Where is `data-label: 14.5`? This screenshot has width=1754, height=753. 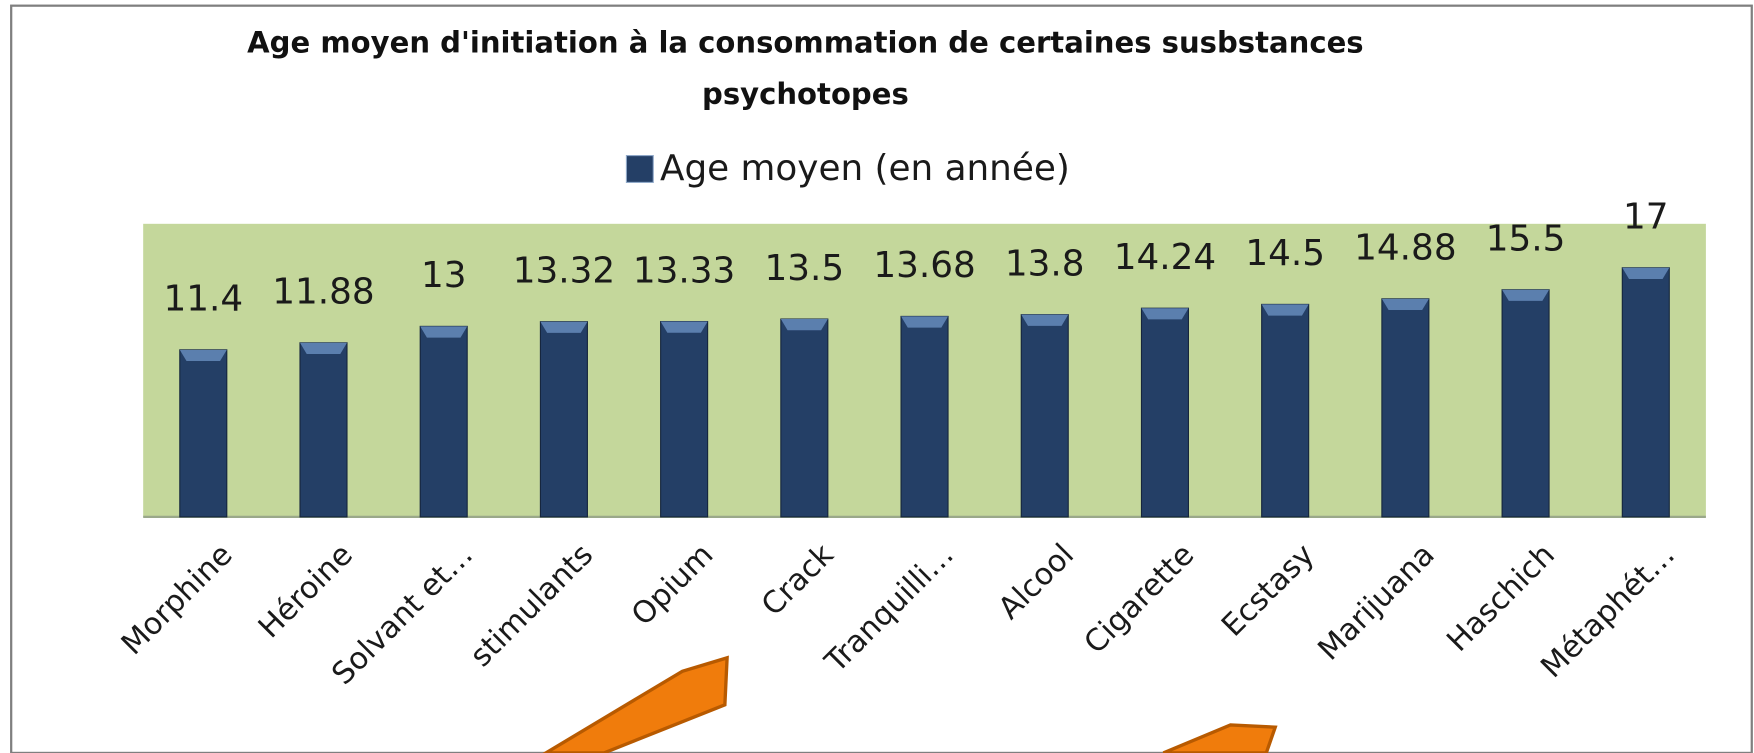
data-label: 14.5 is located at coordinates (1285, 253).